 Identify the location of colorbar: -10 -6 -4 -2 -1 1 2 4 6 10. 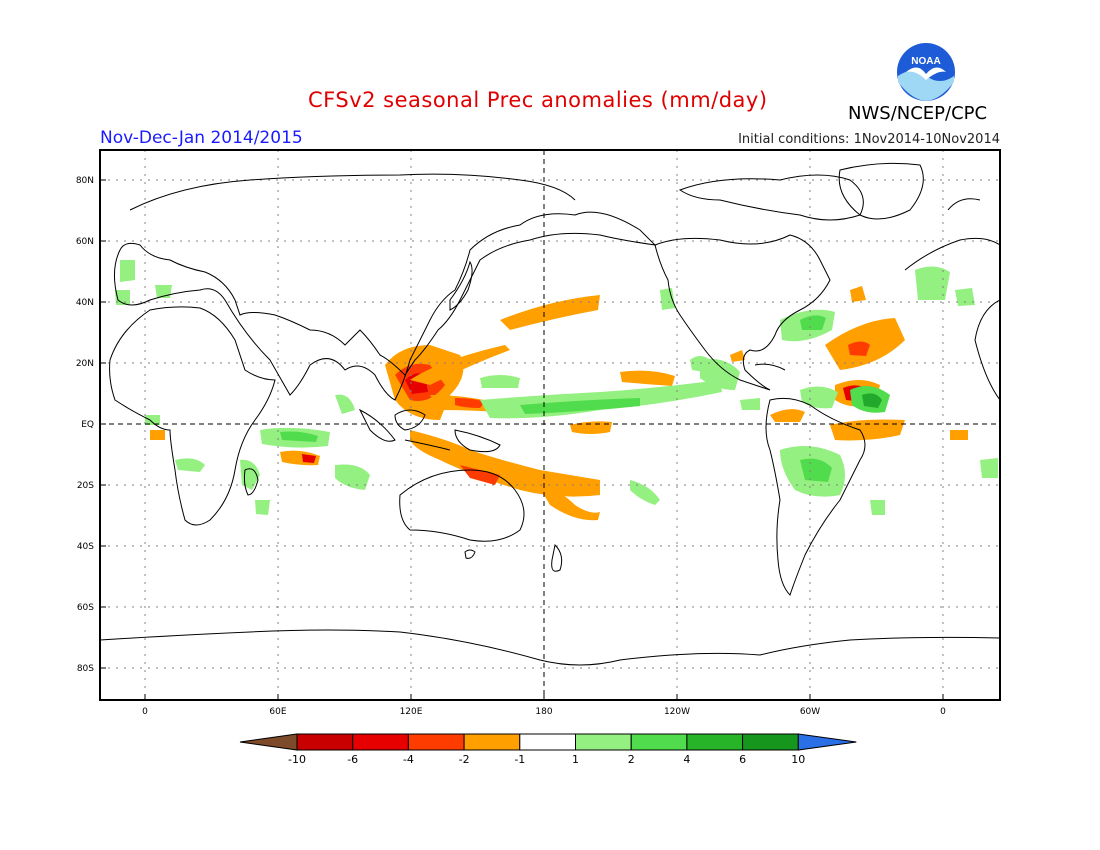
(548, 749).